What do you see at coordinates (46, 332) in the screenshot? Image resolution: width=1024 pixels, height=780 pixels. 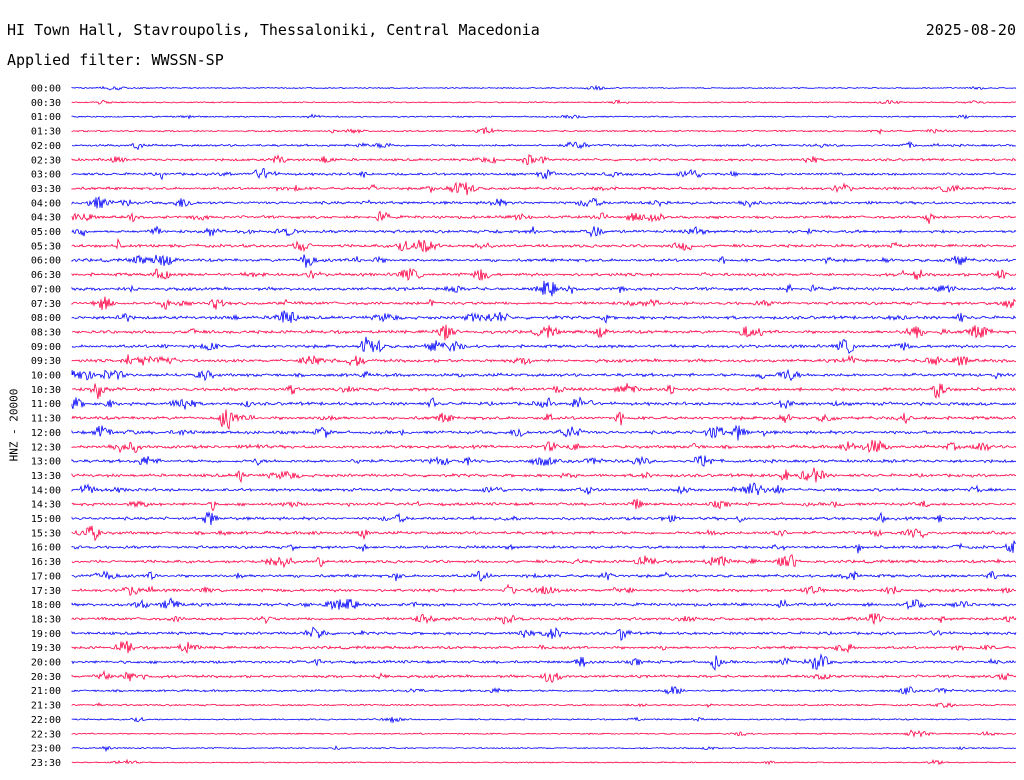 I see `row-label: 08:30` at bounding box center [46, 332].